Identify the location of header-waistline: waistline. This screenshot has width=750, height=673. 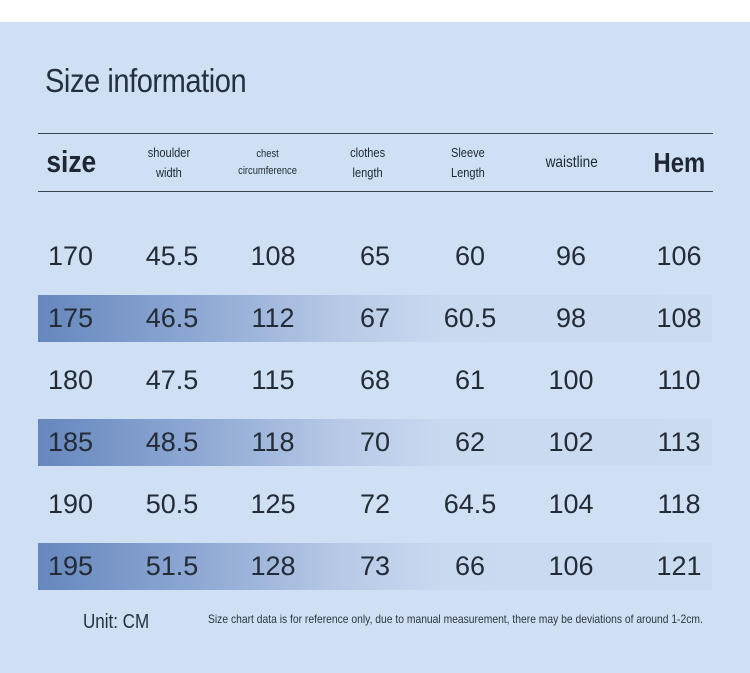
(572, 162).